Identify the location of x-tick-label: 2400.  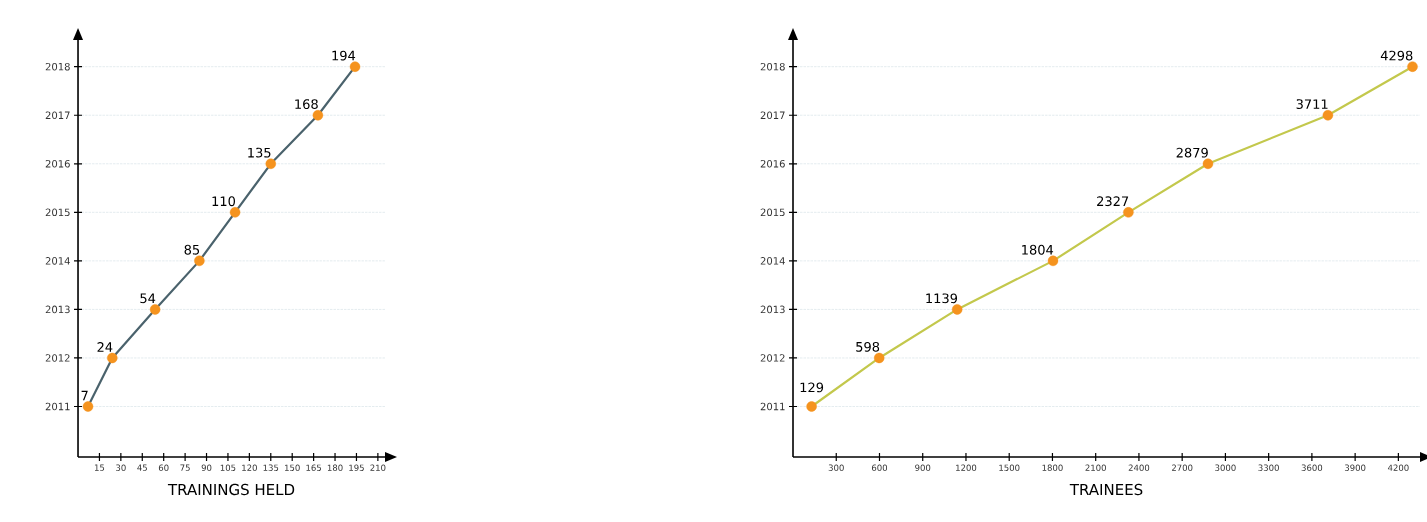
(1139, 467).